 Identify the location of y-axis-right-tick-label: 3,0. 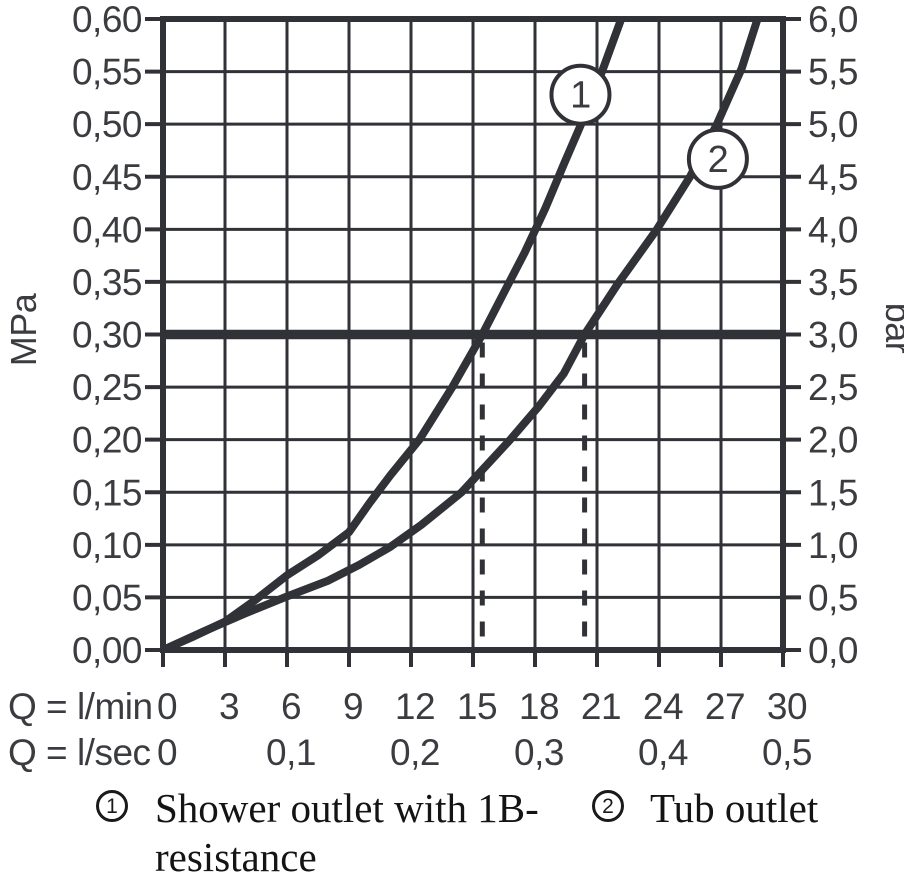
(833, 335).